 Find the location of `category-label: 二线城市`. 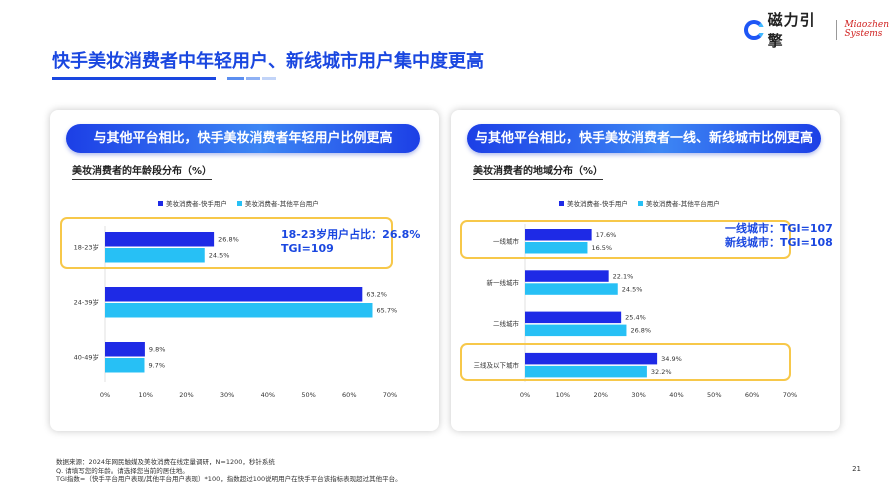

category-label: 二线城市 is located at coordinates (506, 323).